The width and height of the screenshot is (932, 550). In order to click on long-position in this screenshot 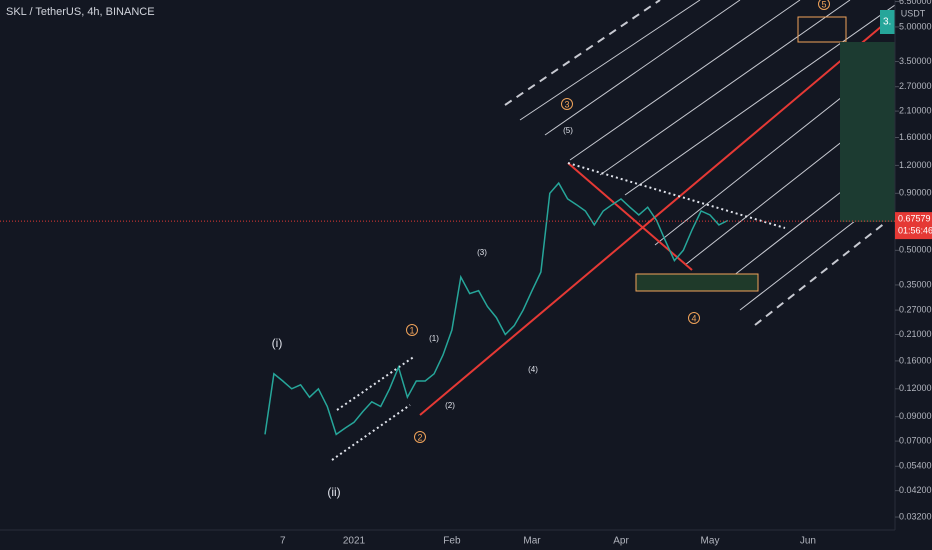, I will do `click(867, 132)`.